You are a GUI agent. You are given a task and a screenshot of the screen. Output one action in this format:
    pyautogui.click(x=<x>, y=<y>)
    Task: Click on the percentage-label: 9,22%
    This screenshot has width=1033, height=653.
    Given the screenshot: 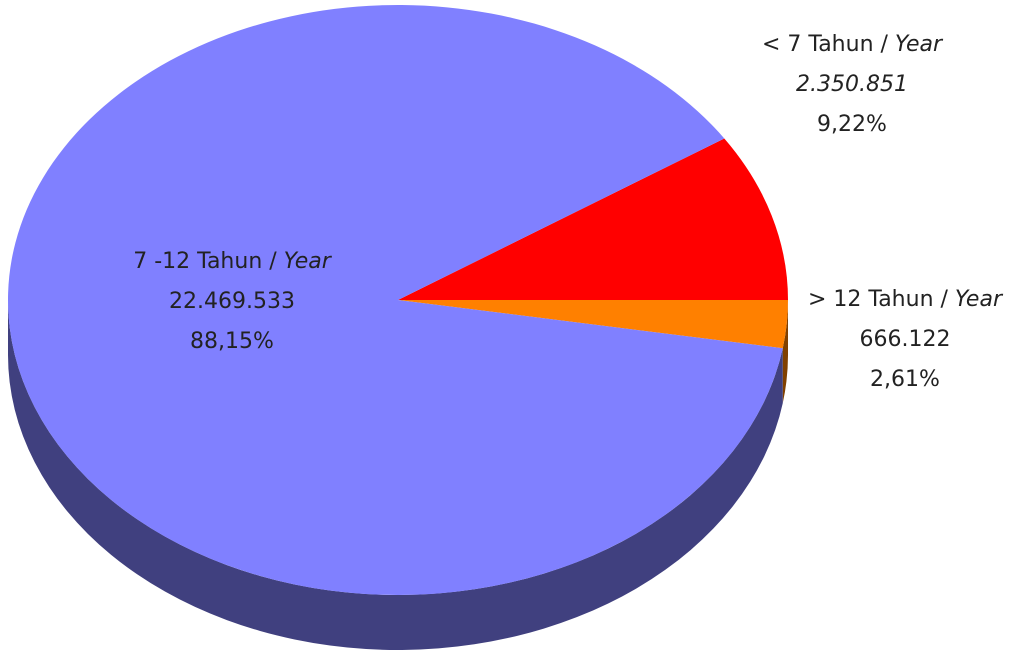 What is the action you would take?
    pyautogui.click(x=852, y=124)
    